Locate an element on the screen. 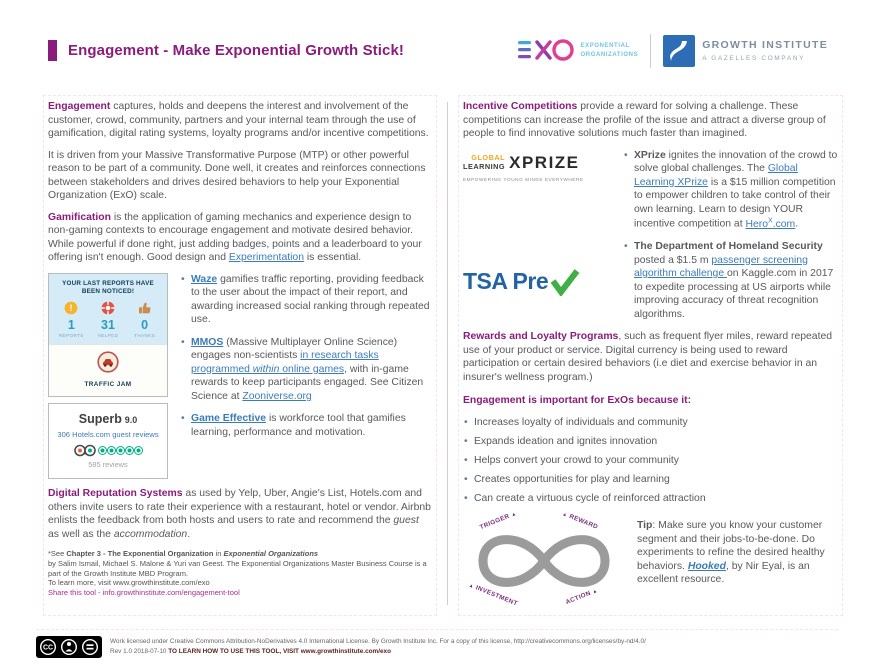 This screenshot has width=872, height=666. revision-text: Rev 1.0 2018-07-10 is located at coordinates (139, 651).